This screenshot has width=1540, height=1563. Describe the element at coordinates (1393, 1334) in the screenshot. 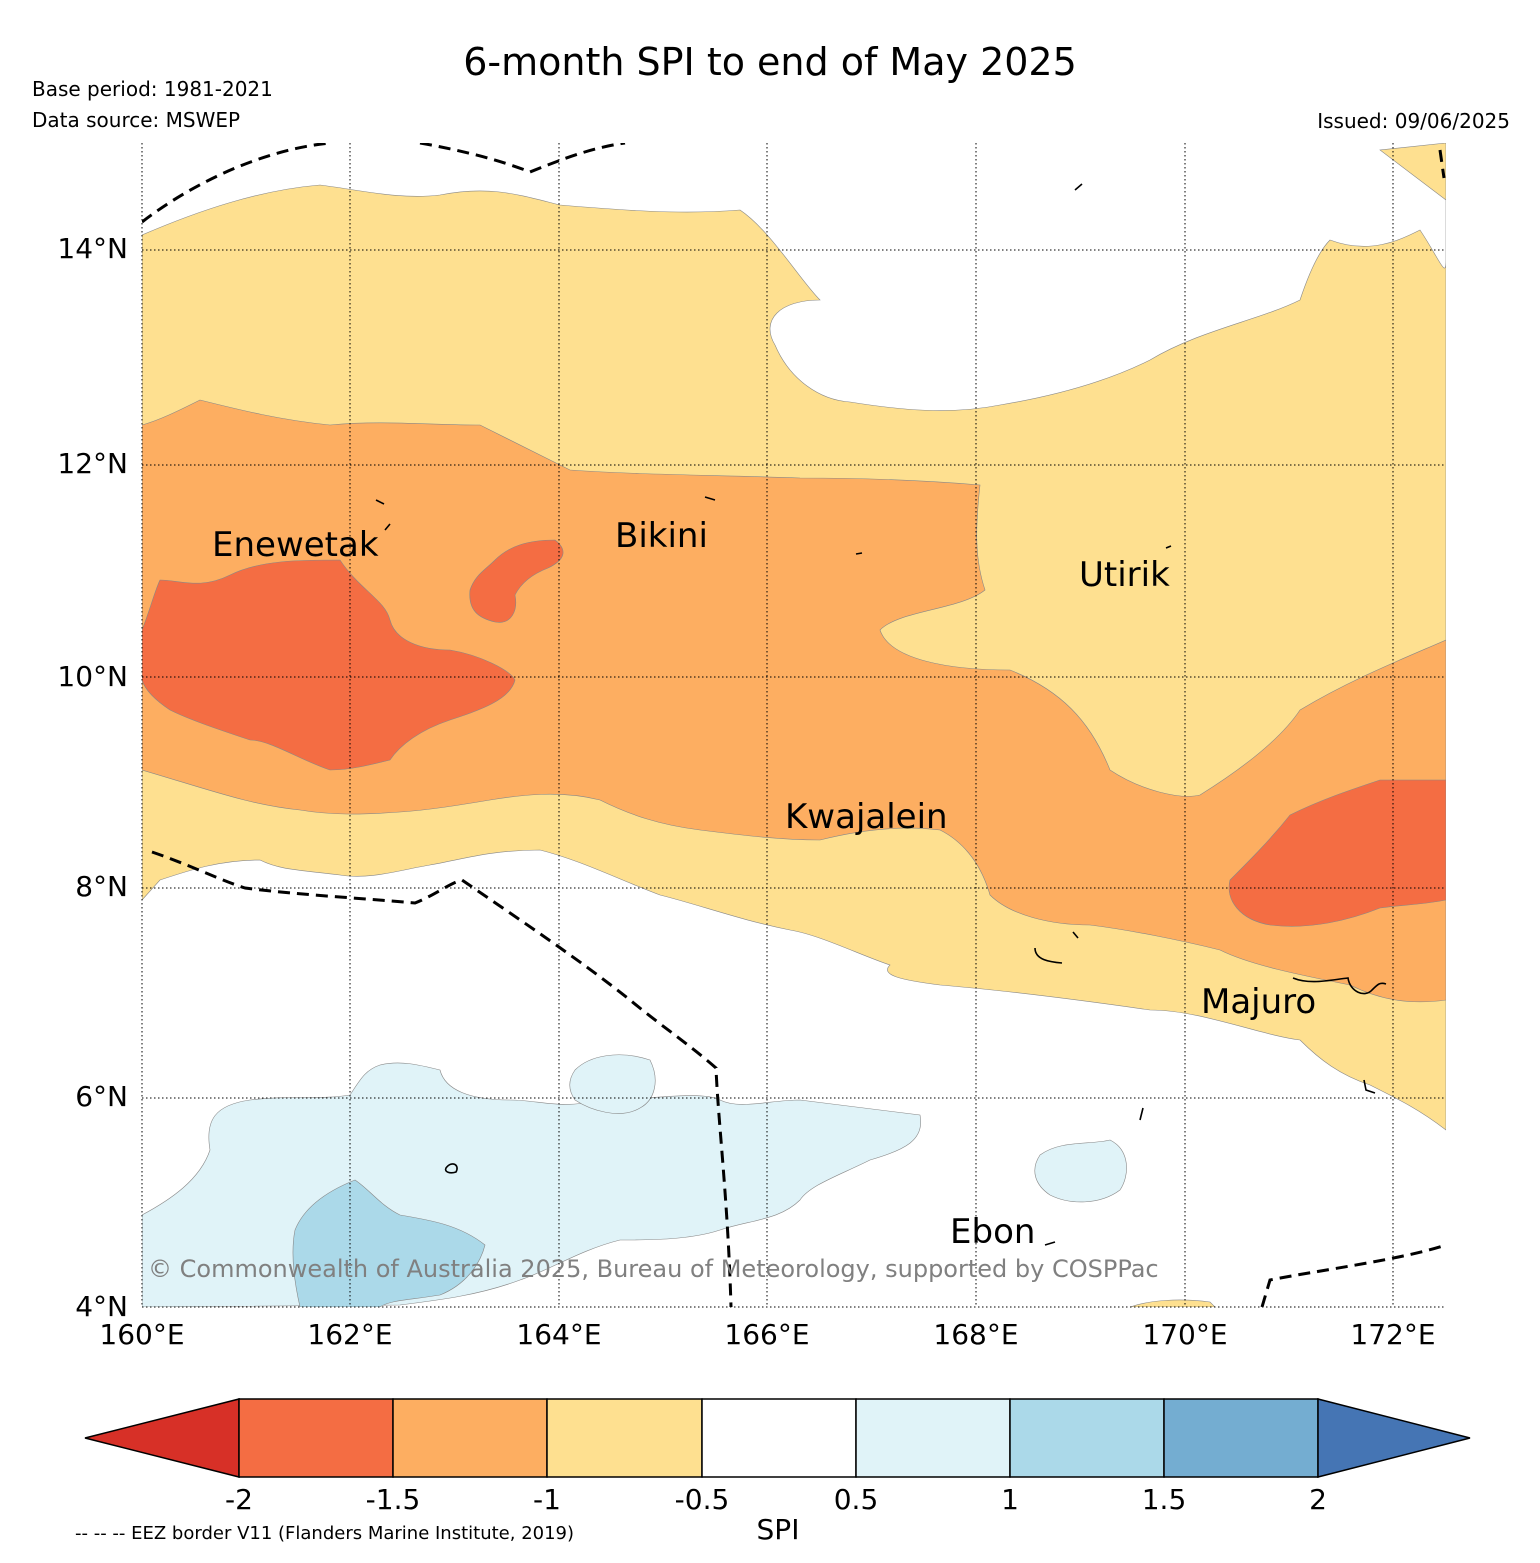

I see `lon-label-172e: 172°E` at that location.